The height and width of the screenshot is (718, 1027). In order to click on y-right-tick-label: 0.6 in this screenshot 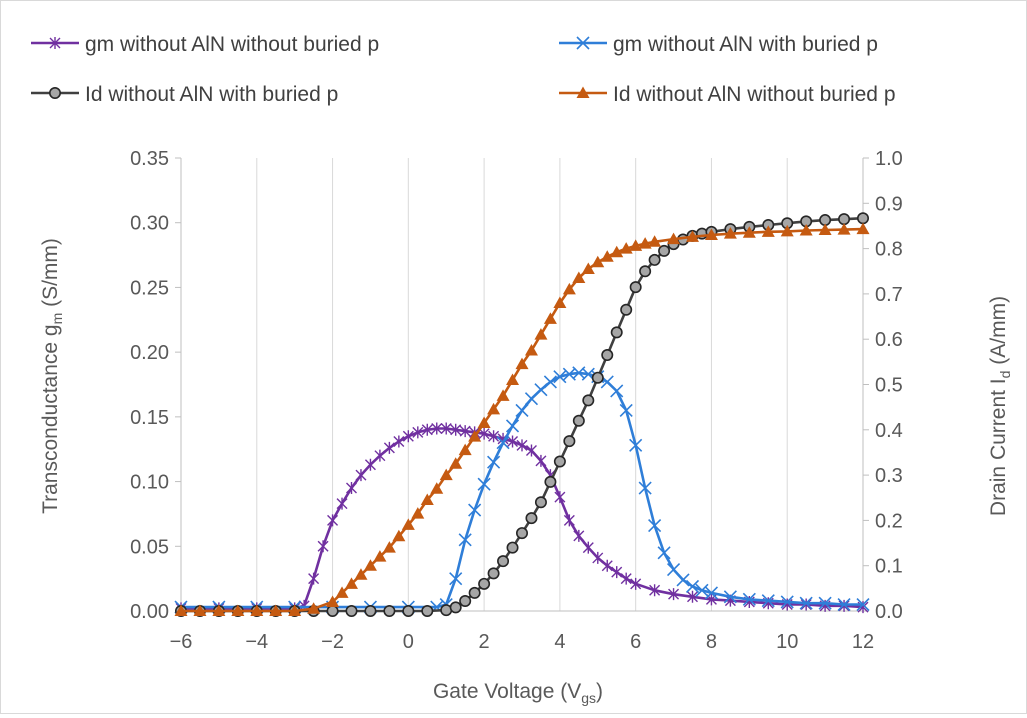, I will do `click(889, 340)`.